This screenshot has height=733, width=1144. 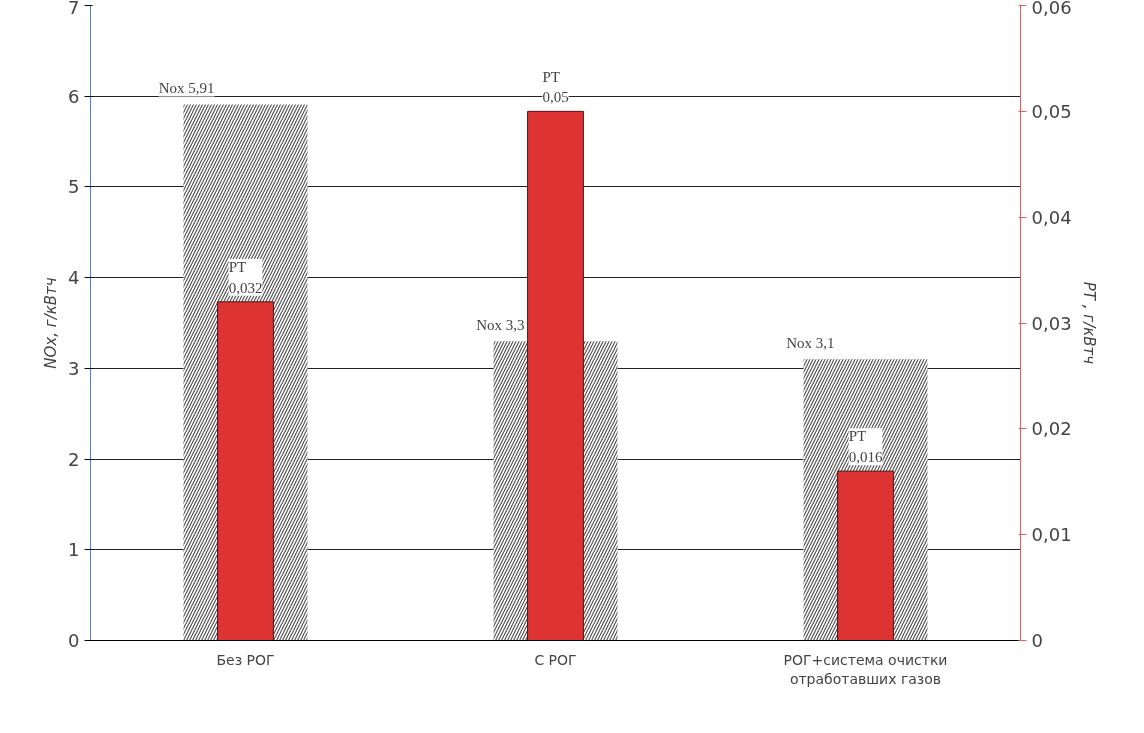 What do you see at coordinates (1051, 217) in the screenshot?
I see `y2-tick-label: 0,04` at bounding box center [1051, 217].